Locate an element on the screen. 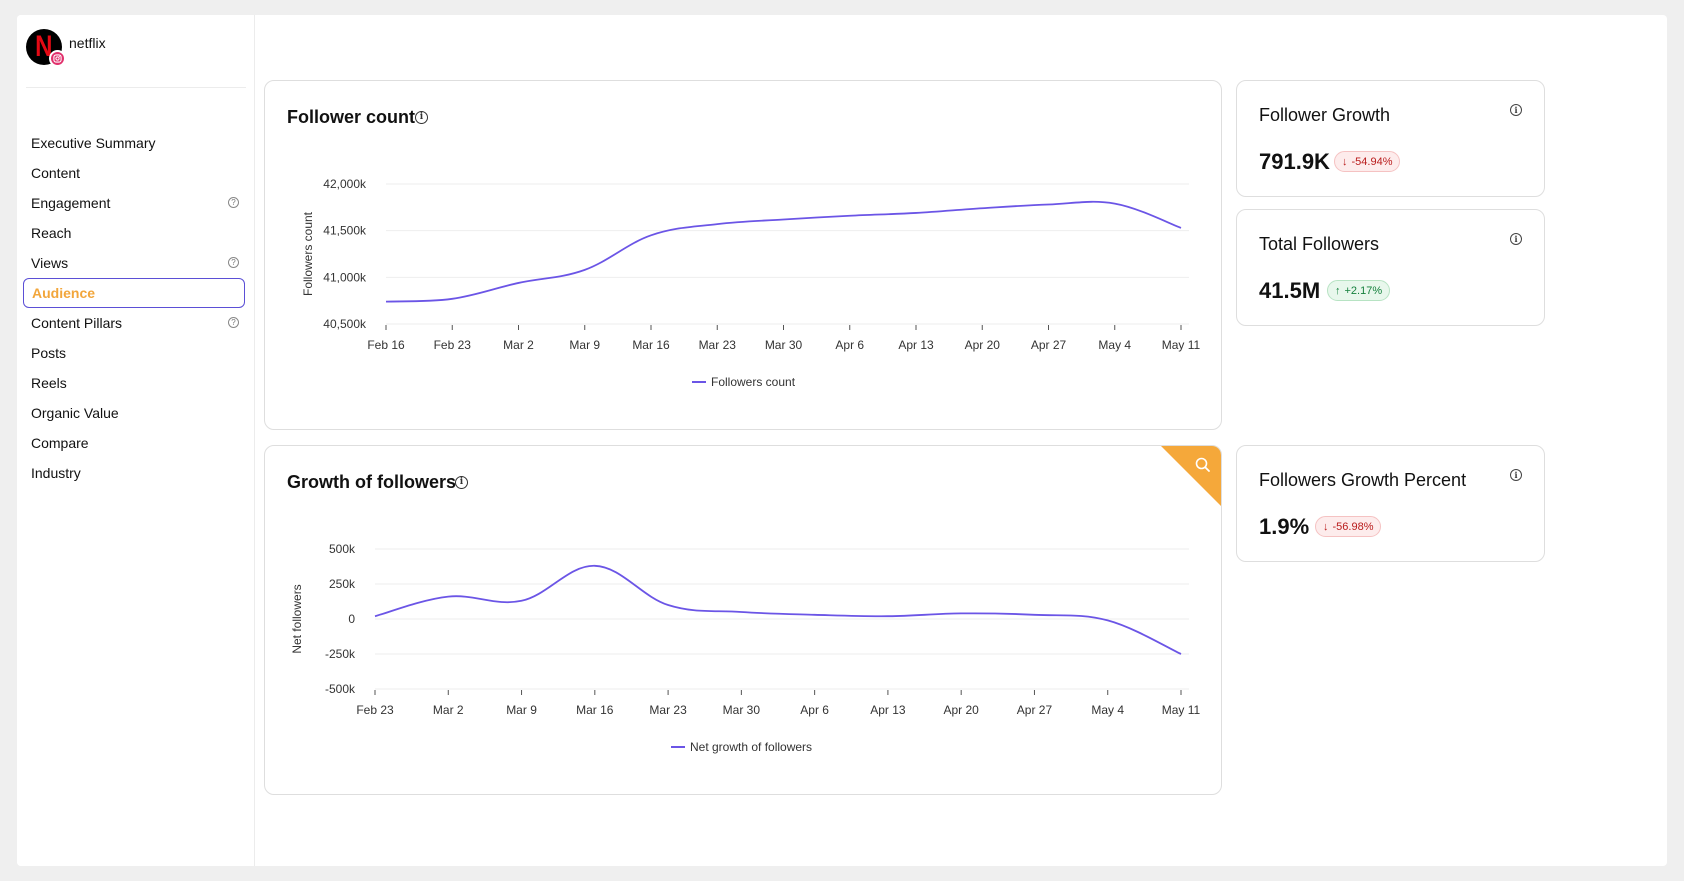 This screenshot has height=881, width=1684. follower-growth-change-badge: ↓ -54.94% is located at coordinates (1367, 161).